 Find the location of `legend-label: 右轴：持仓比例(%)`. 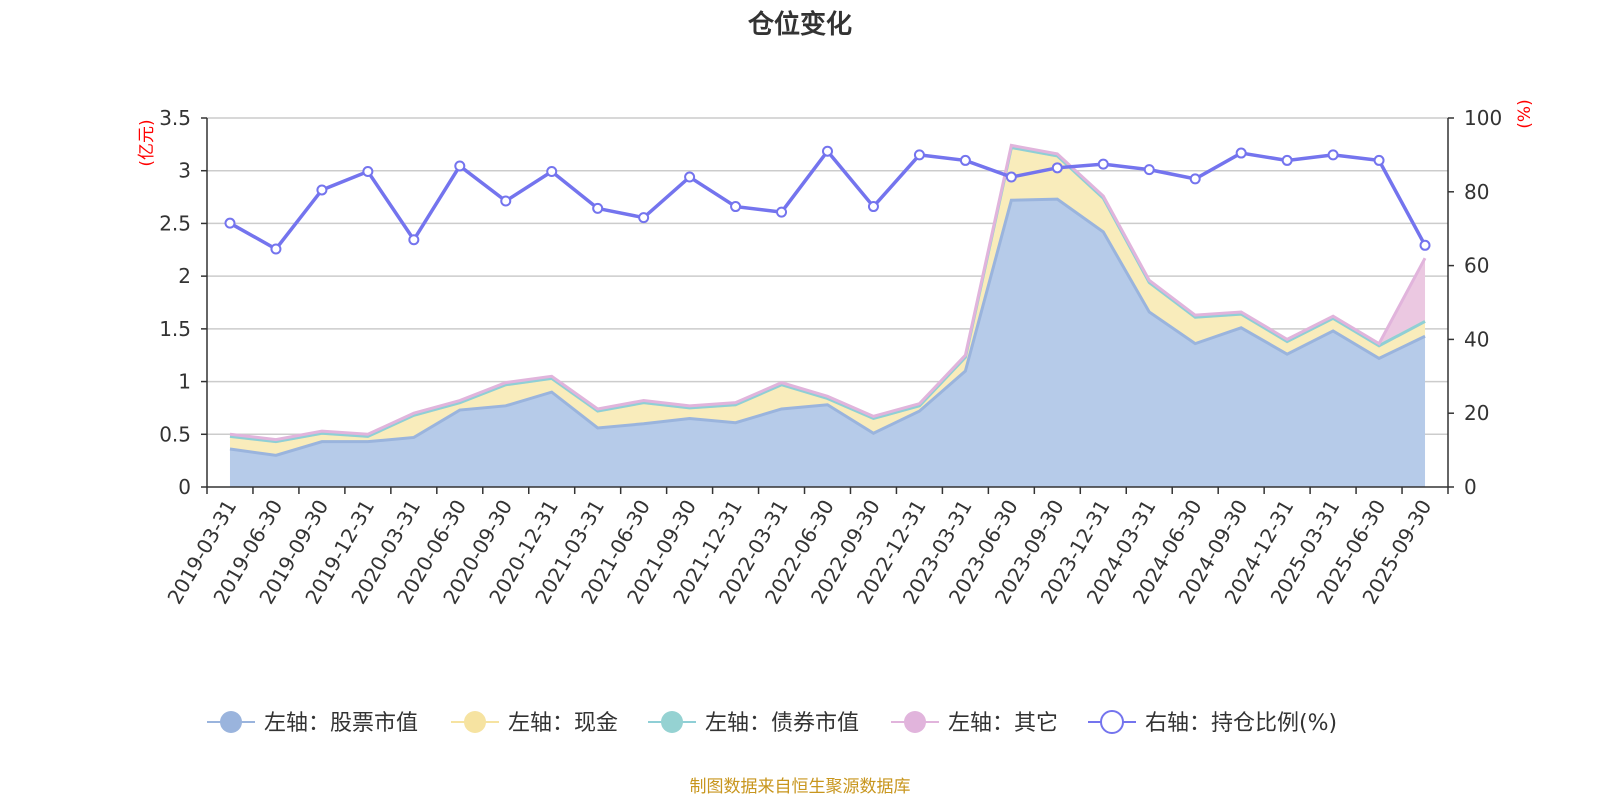

legend-label: 右轴：持仓比例(%) is located at coordinates (1241, 723).